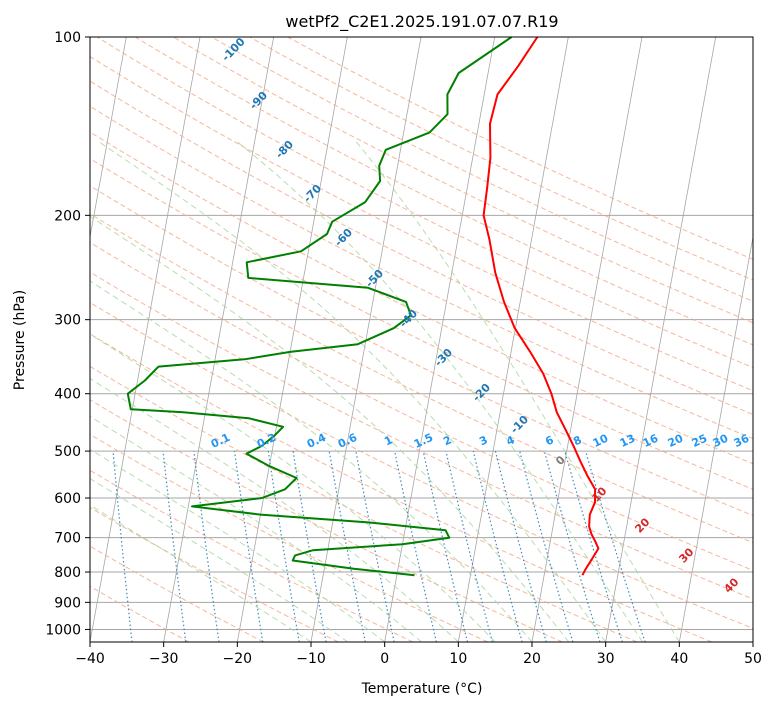 This screenshot has height=708, width=775. I want to click on mixing-ratio-label: 0.1, so click(220, 441).